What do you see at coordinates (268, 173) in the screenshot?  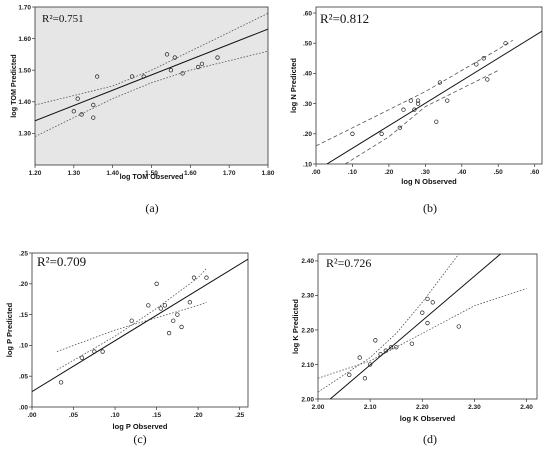 I see `x-tick-label: 1.80` at bounding box center [268, 173].